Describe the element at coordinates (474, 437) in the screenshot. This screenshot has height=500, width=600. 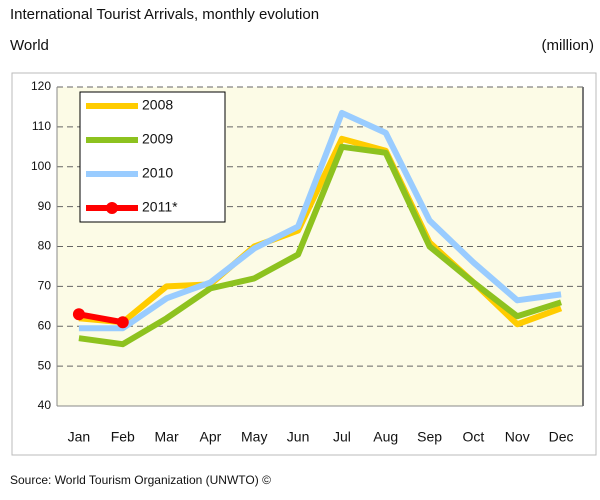
I see `x-tick-label: Oct` at that location.